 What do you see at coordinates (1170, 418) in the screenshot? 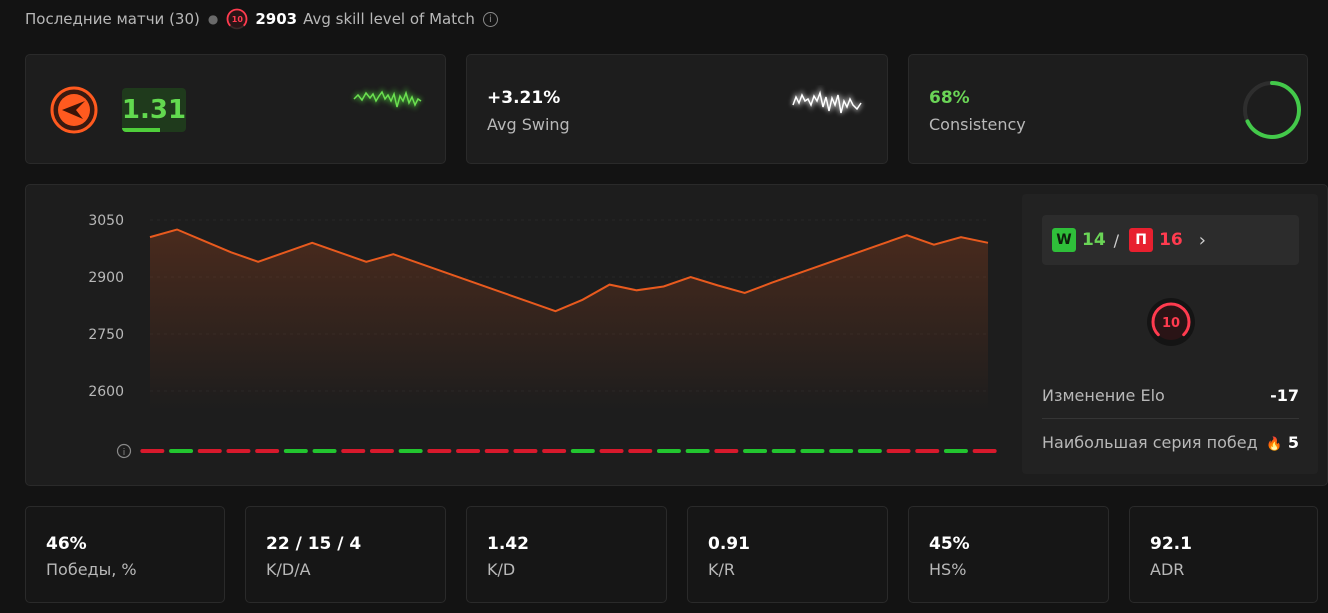
I see `divider` at bounding box center [1170, 418].